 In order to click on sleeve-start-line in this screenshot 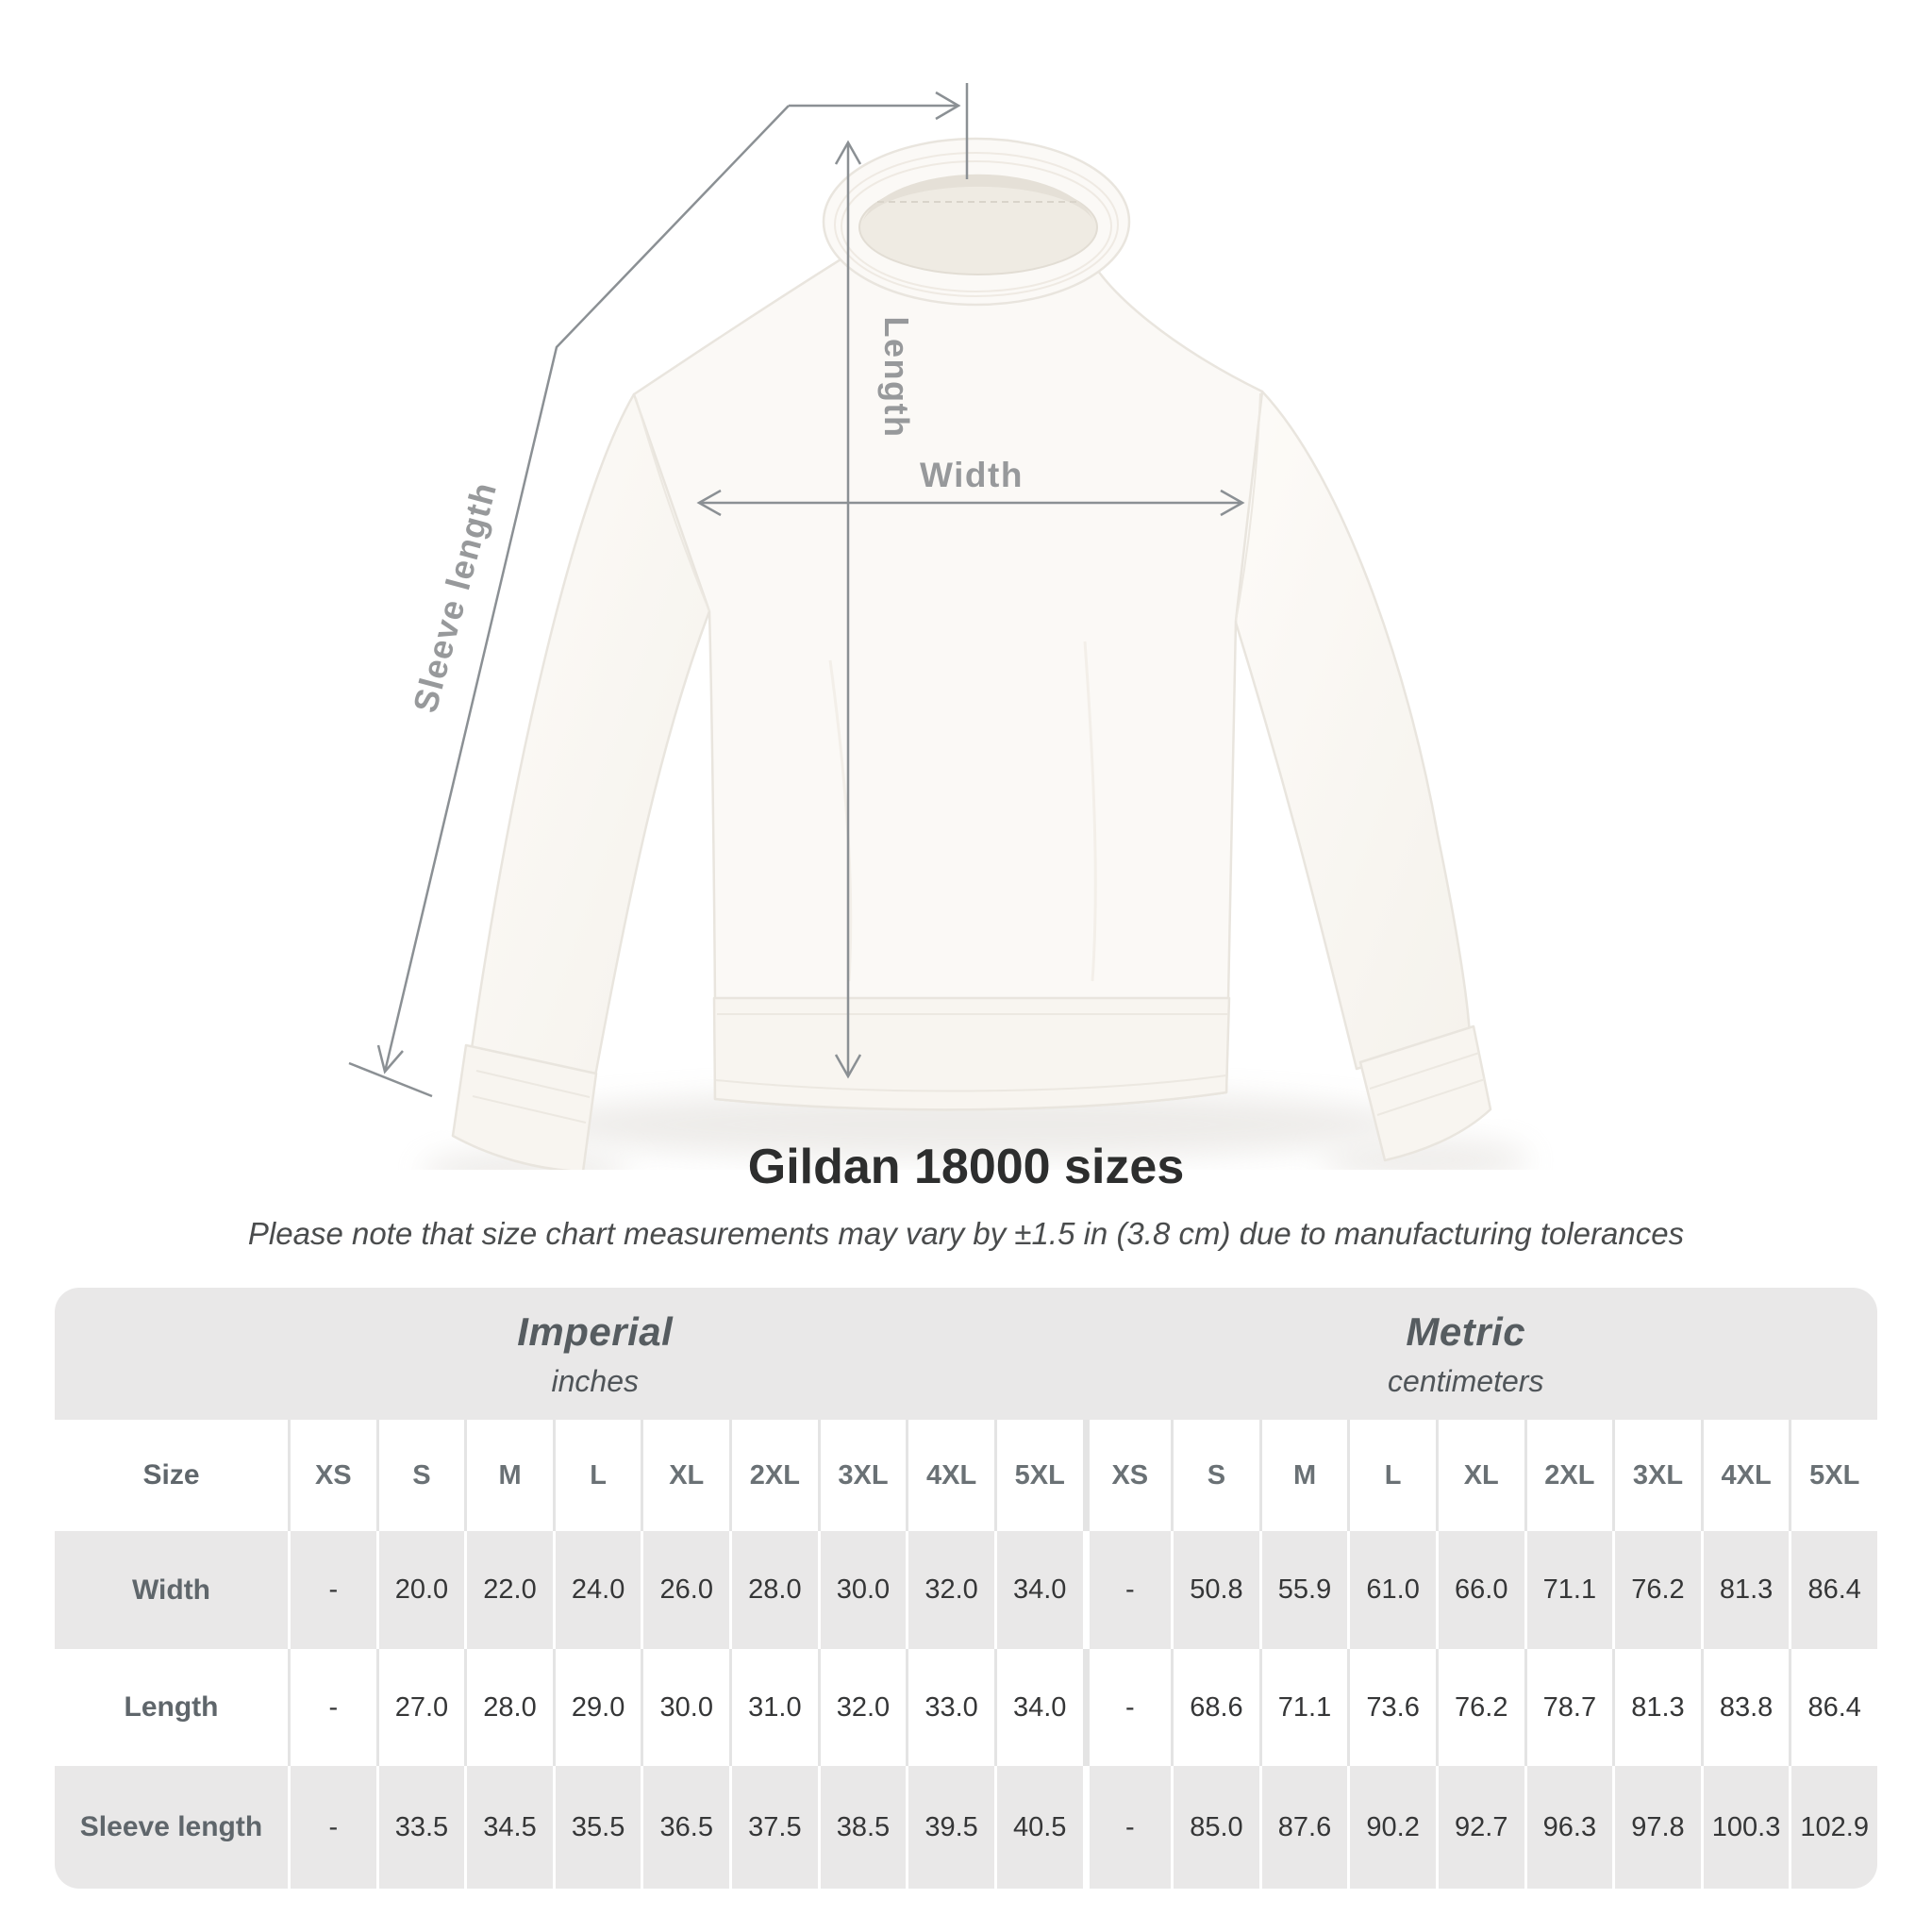, I will do `click(879, 131)`.